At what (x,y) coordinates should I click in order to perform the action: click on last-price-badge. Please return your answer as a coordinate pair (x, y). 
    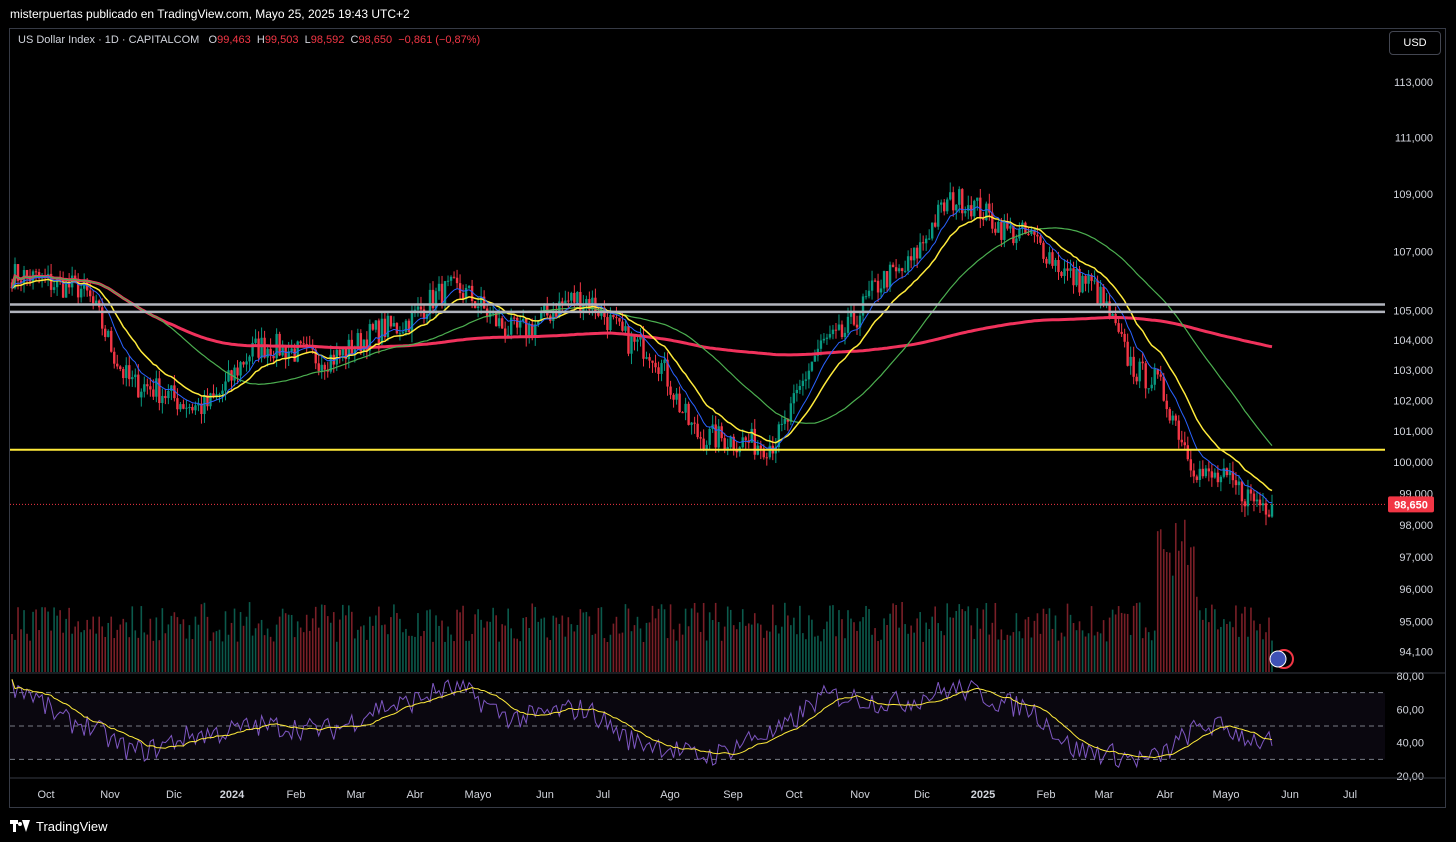
    Looking at the image, I should click on (1411, 504).